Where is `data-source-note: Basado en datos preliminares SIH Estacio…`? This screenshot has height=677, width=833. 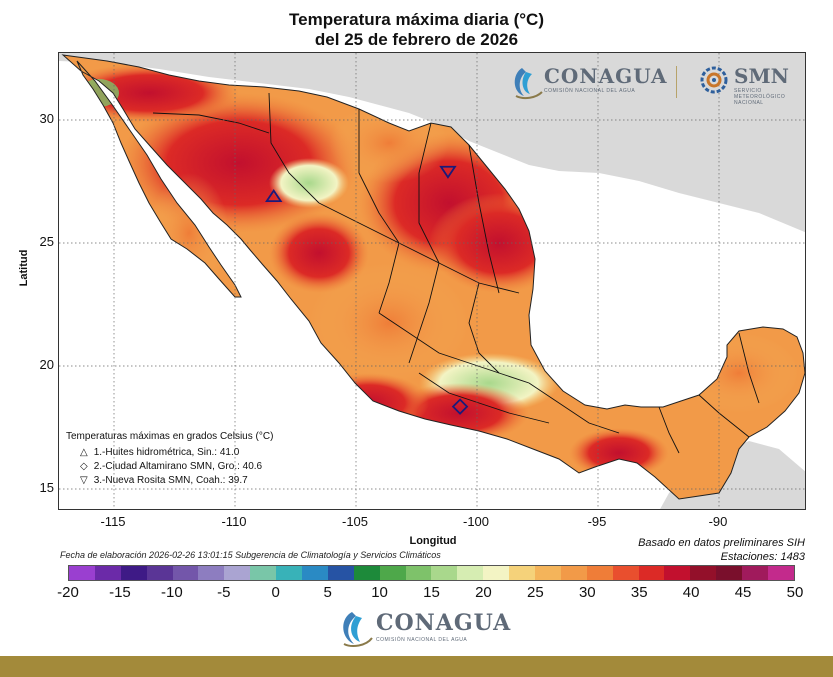
data-source-note: Basado en datos preliminares SIH Estacio… is located at coordinates (721, 550).